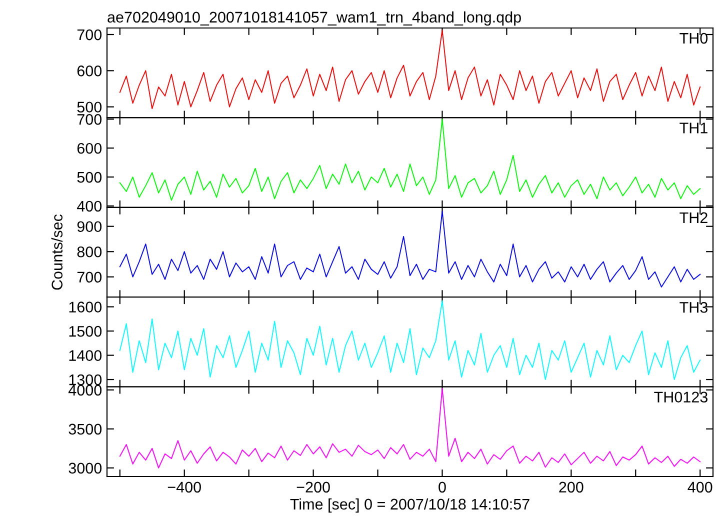  Describe the element at coordinates (85, 390) in the screenshot. I see `y-tick-label: 4000` at that location.